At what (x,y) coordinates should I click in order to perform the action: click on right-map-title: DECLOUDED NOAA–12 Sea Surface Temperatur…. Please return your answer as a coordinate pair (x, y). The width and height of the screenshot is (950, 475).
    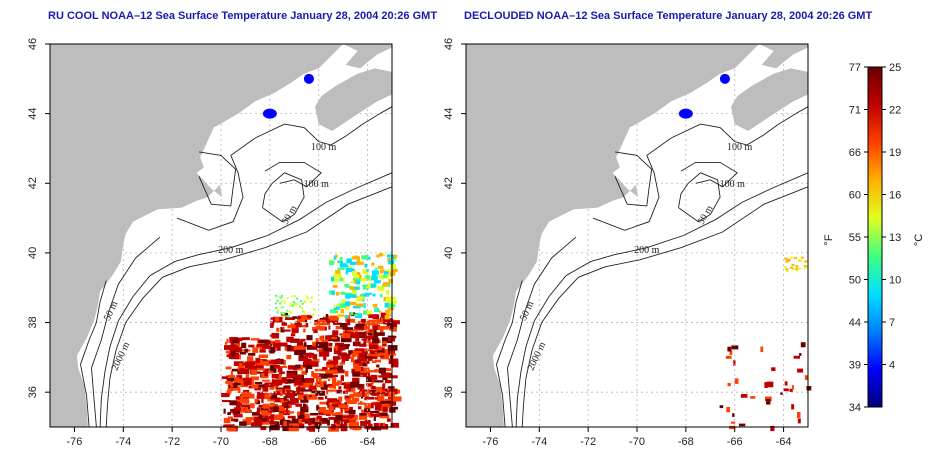
    Looking at the image, I should click on (668, 16).